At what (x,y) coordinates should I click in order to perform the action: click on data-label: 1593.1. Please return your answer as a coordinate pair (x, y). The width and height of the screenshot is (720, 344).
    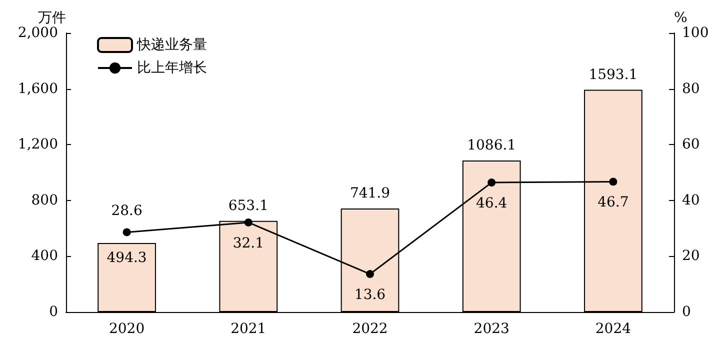
    Looking at the image, I should click on (613, 74).